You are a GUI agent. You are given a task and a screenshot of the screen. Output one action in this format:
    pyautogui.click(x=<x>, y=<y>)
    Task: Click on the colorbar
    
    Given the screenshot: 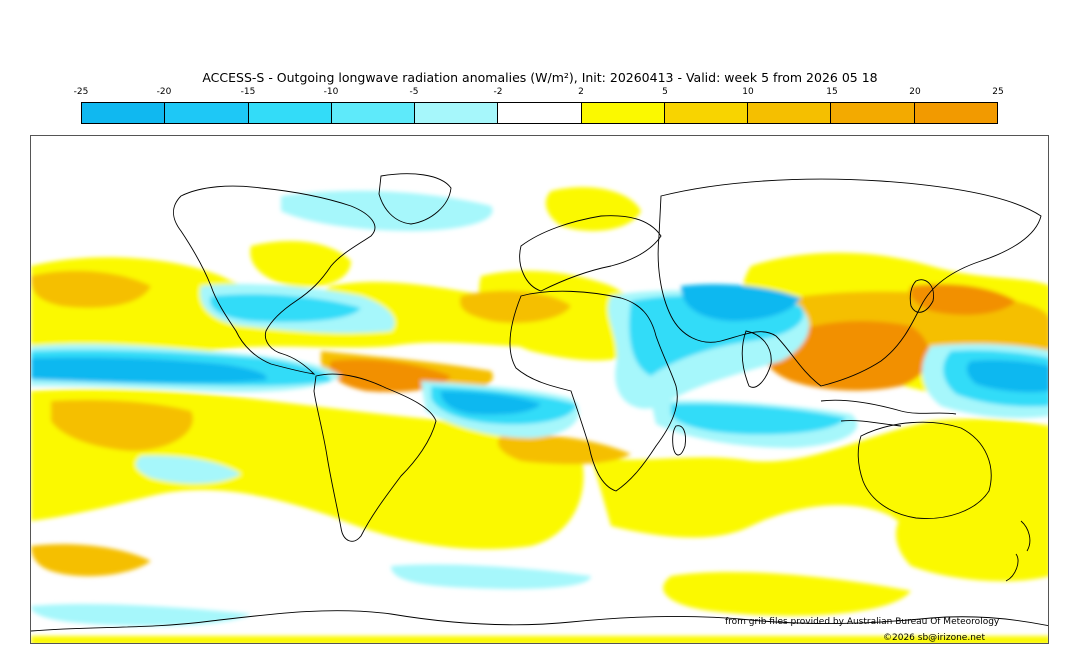 What is the action you would take?
    pyautogui.click(x=539, y=113)
    